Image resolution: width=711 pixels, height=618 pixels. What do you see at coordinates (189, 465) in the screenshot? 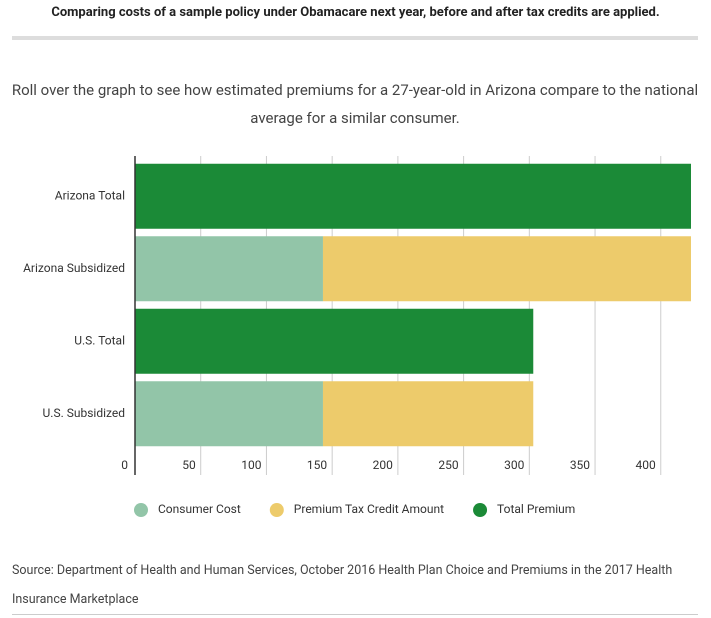
I see `x-tick-label: 50` at bounding box center [189, 465].